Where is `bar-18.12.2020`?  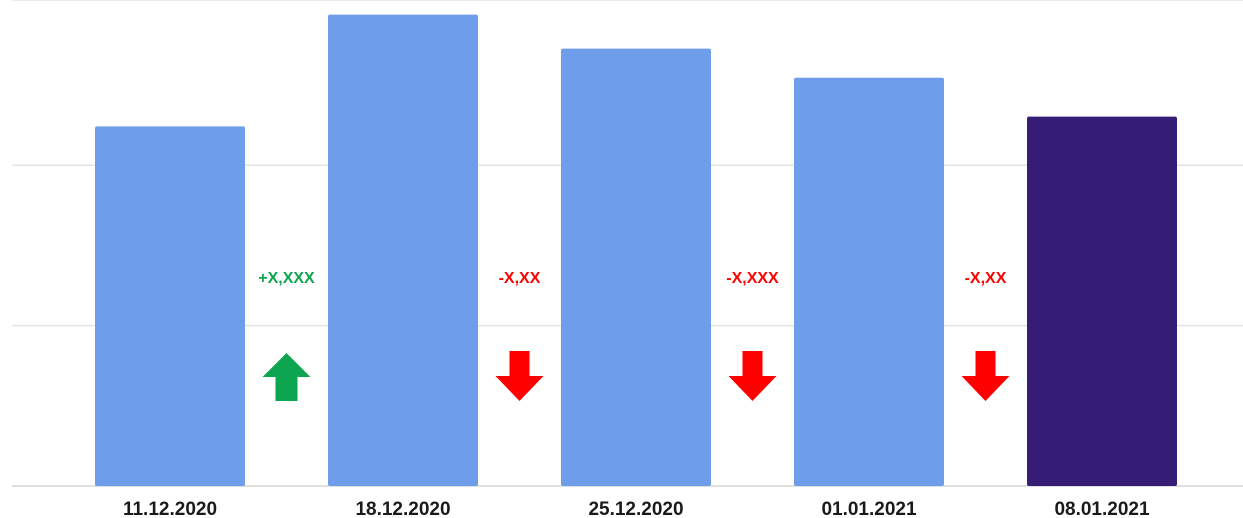
bar-18.12.2020 is located at coordinates (403, 250).